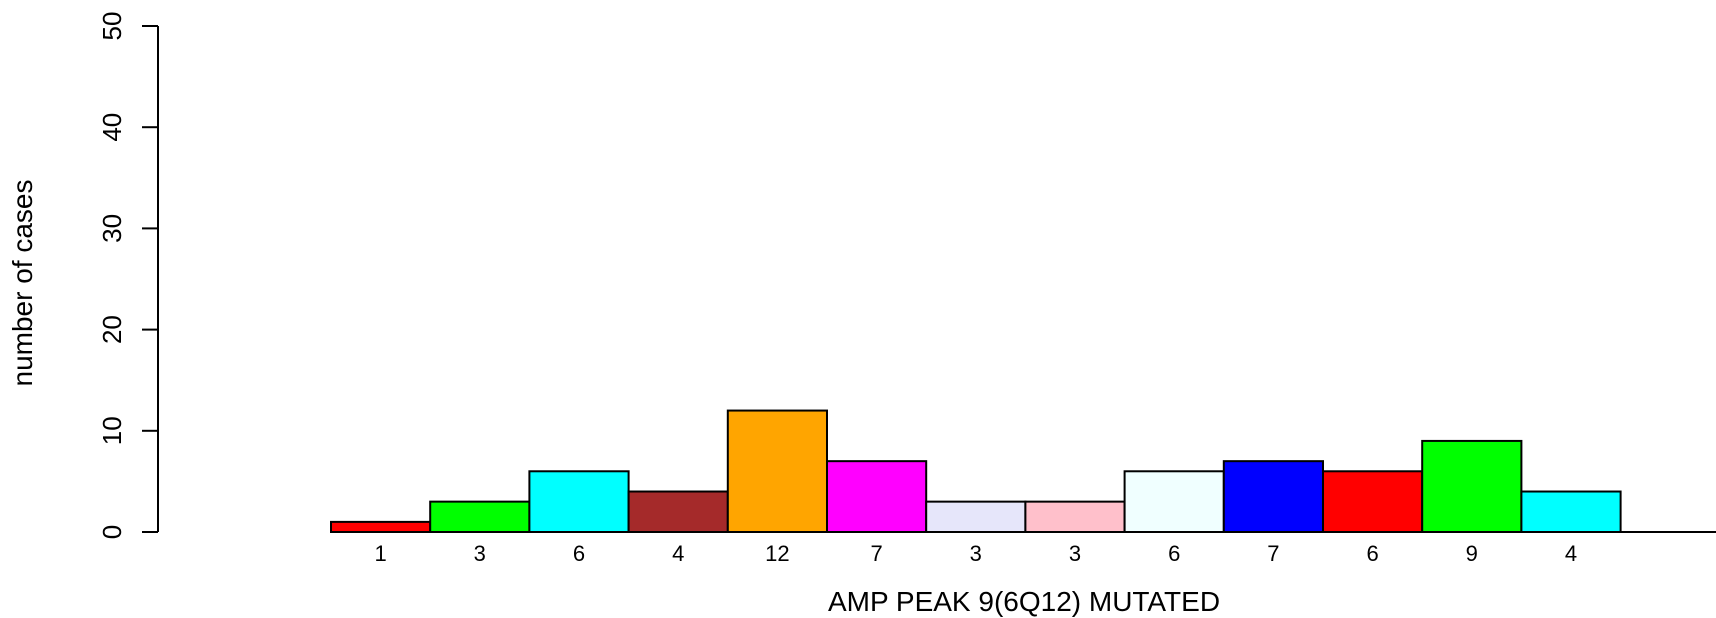 Image resolution: width=1716 pixels, height=618 pixels. I want to click on y-tick-label: 10, so click(112, 430).